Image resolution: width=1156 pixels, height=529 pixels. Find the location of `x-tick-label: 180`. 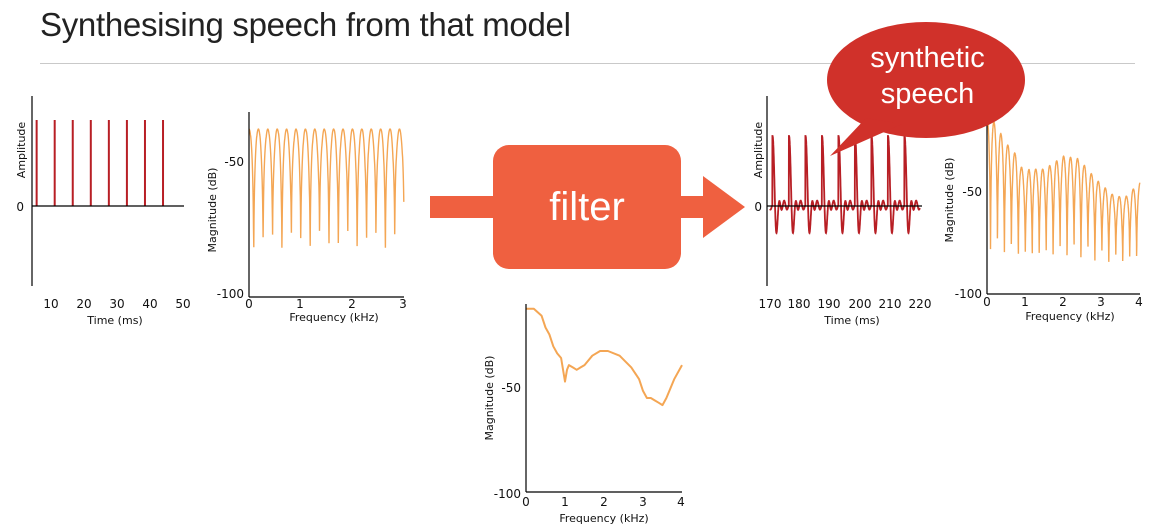

x-tick-label: 180 is located at coordinates (799, 304).